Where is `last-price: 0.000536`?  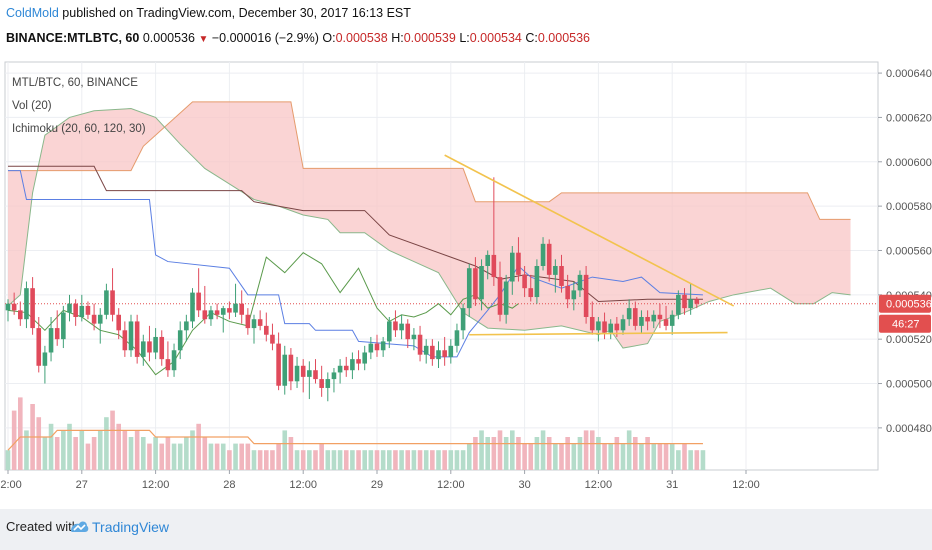
last-price: 0.000536 is located at coordinates (168, 38).